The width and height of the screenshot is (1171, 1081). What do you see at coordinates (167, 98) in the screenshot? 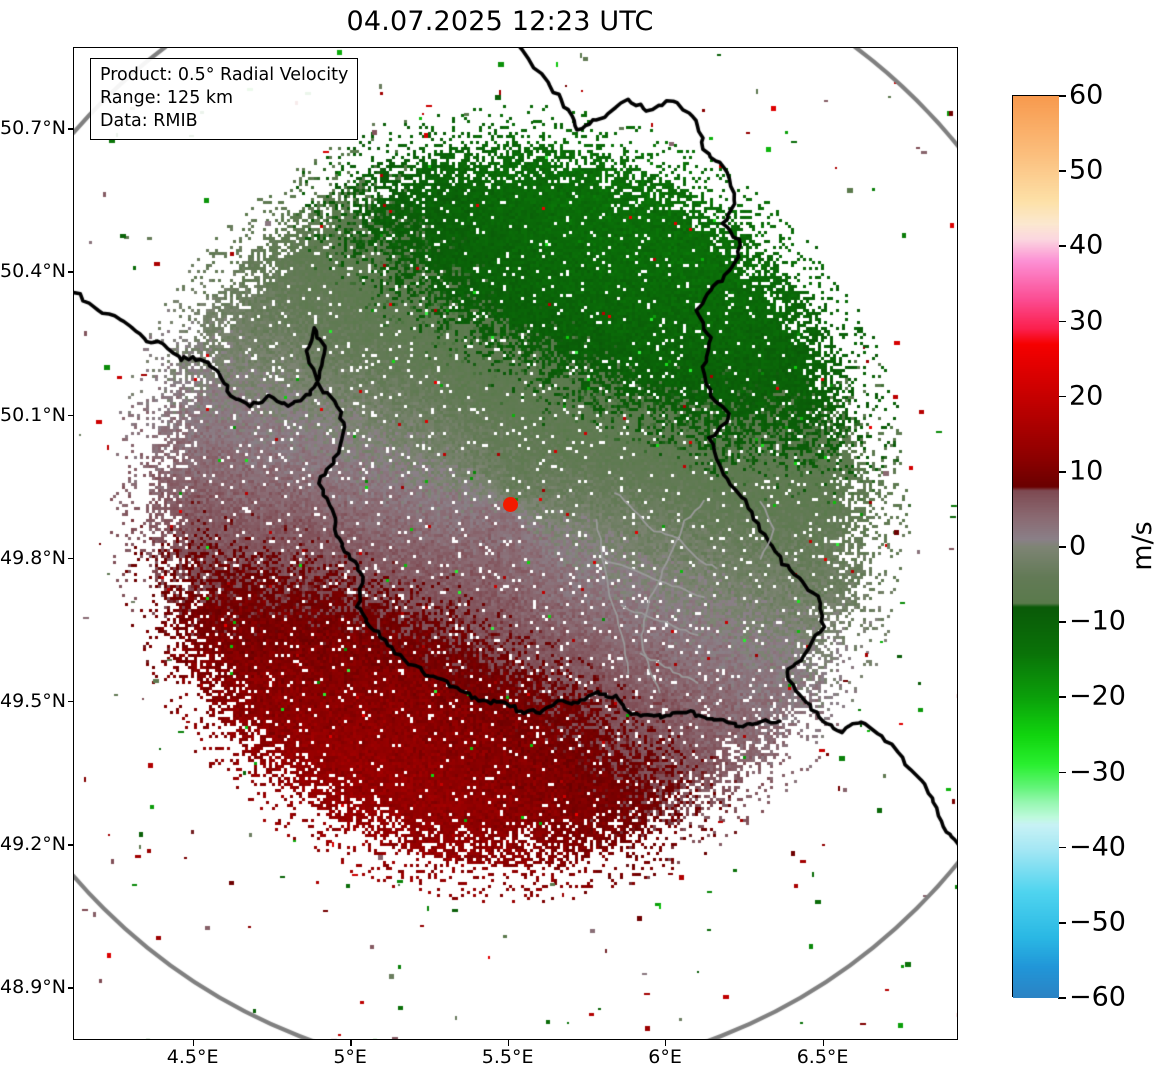
I see `info-range: Range: 125 km` at bounding box center [167, 98].